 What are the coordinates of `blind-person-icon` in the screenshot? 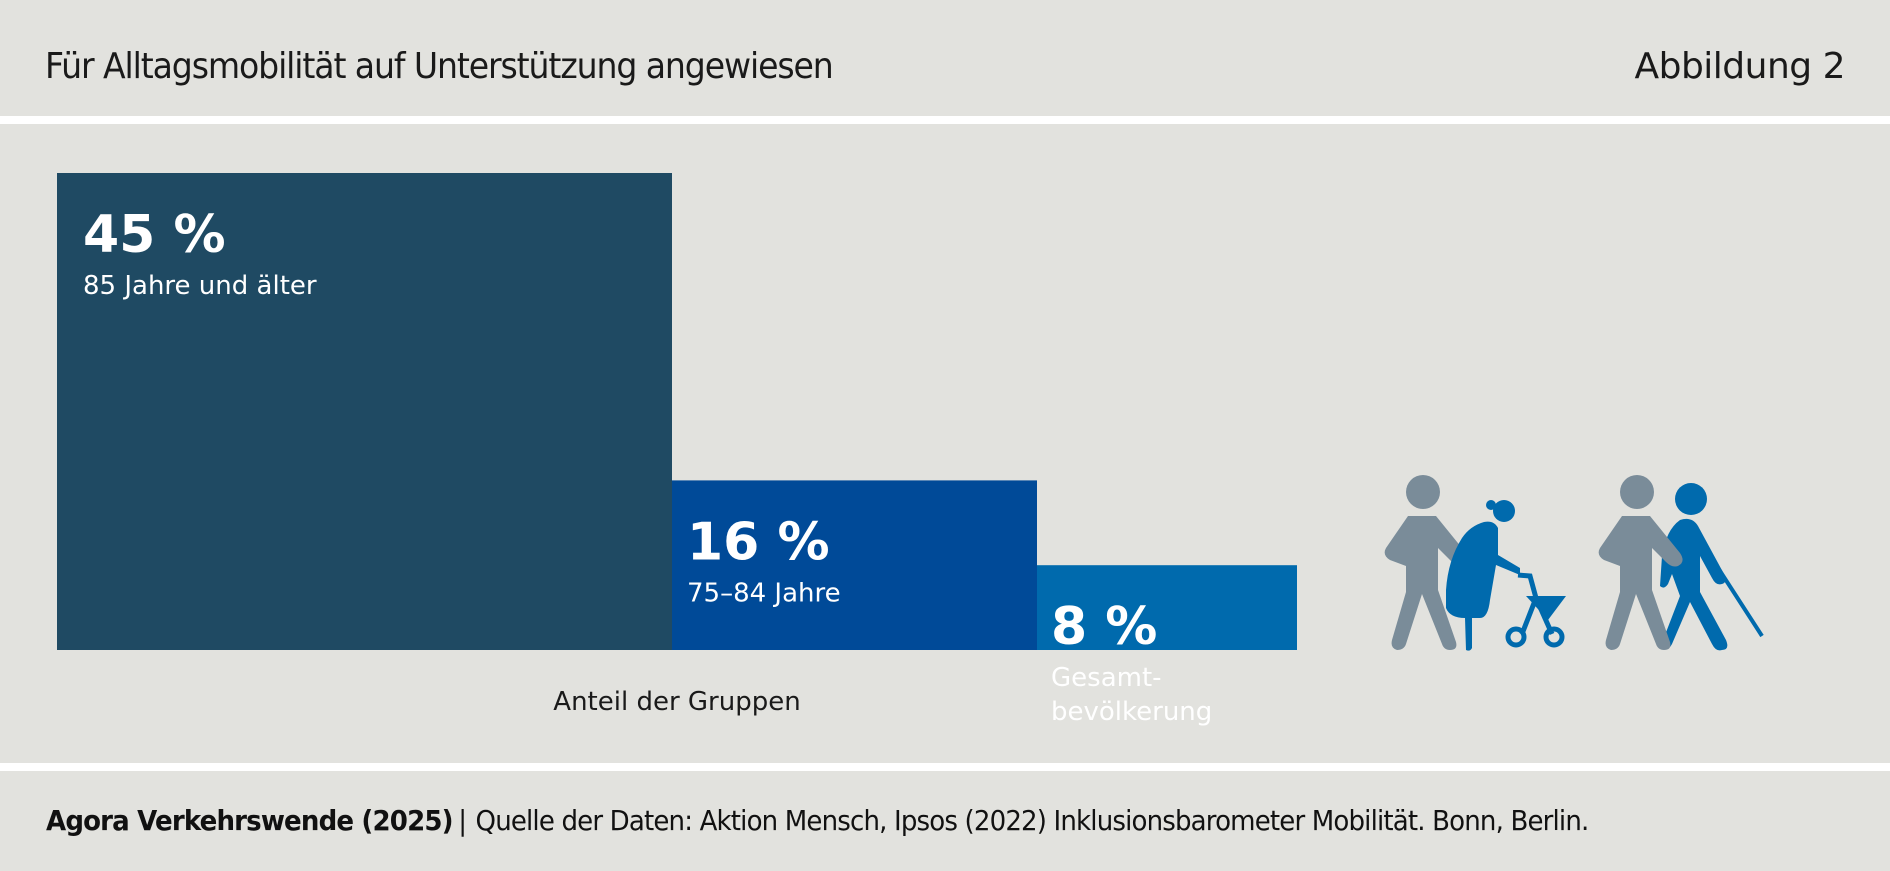 It's located at (1712, 567).